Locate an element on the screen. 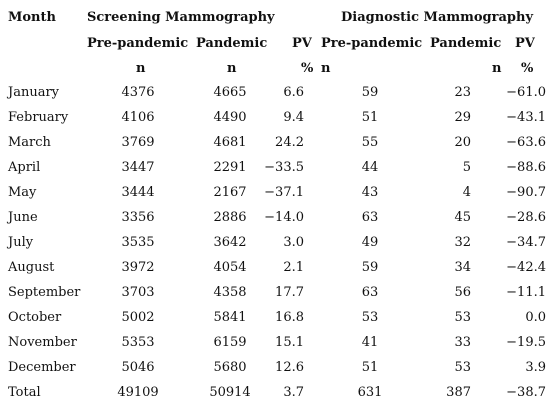 This screenshot has width=555, height=408. diagnostic-pv-cell: −90.7 is located at coordinates (526, 192).